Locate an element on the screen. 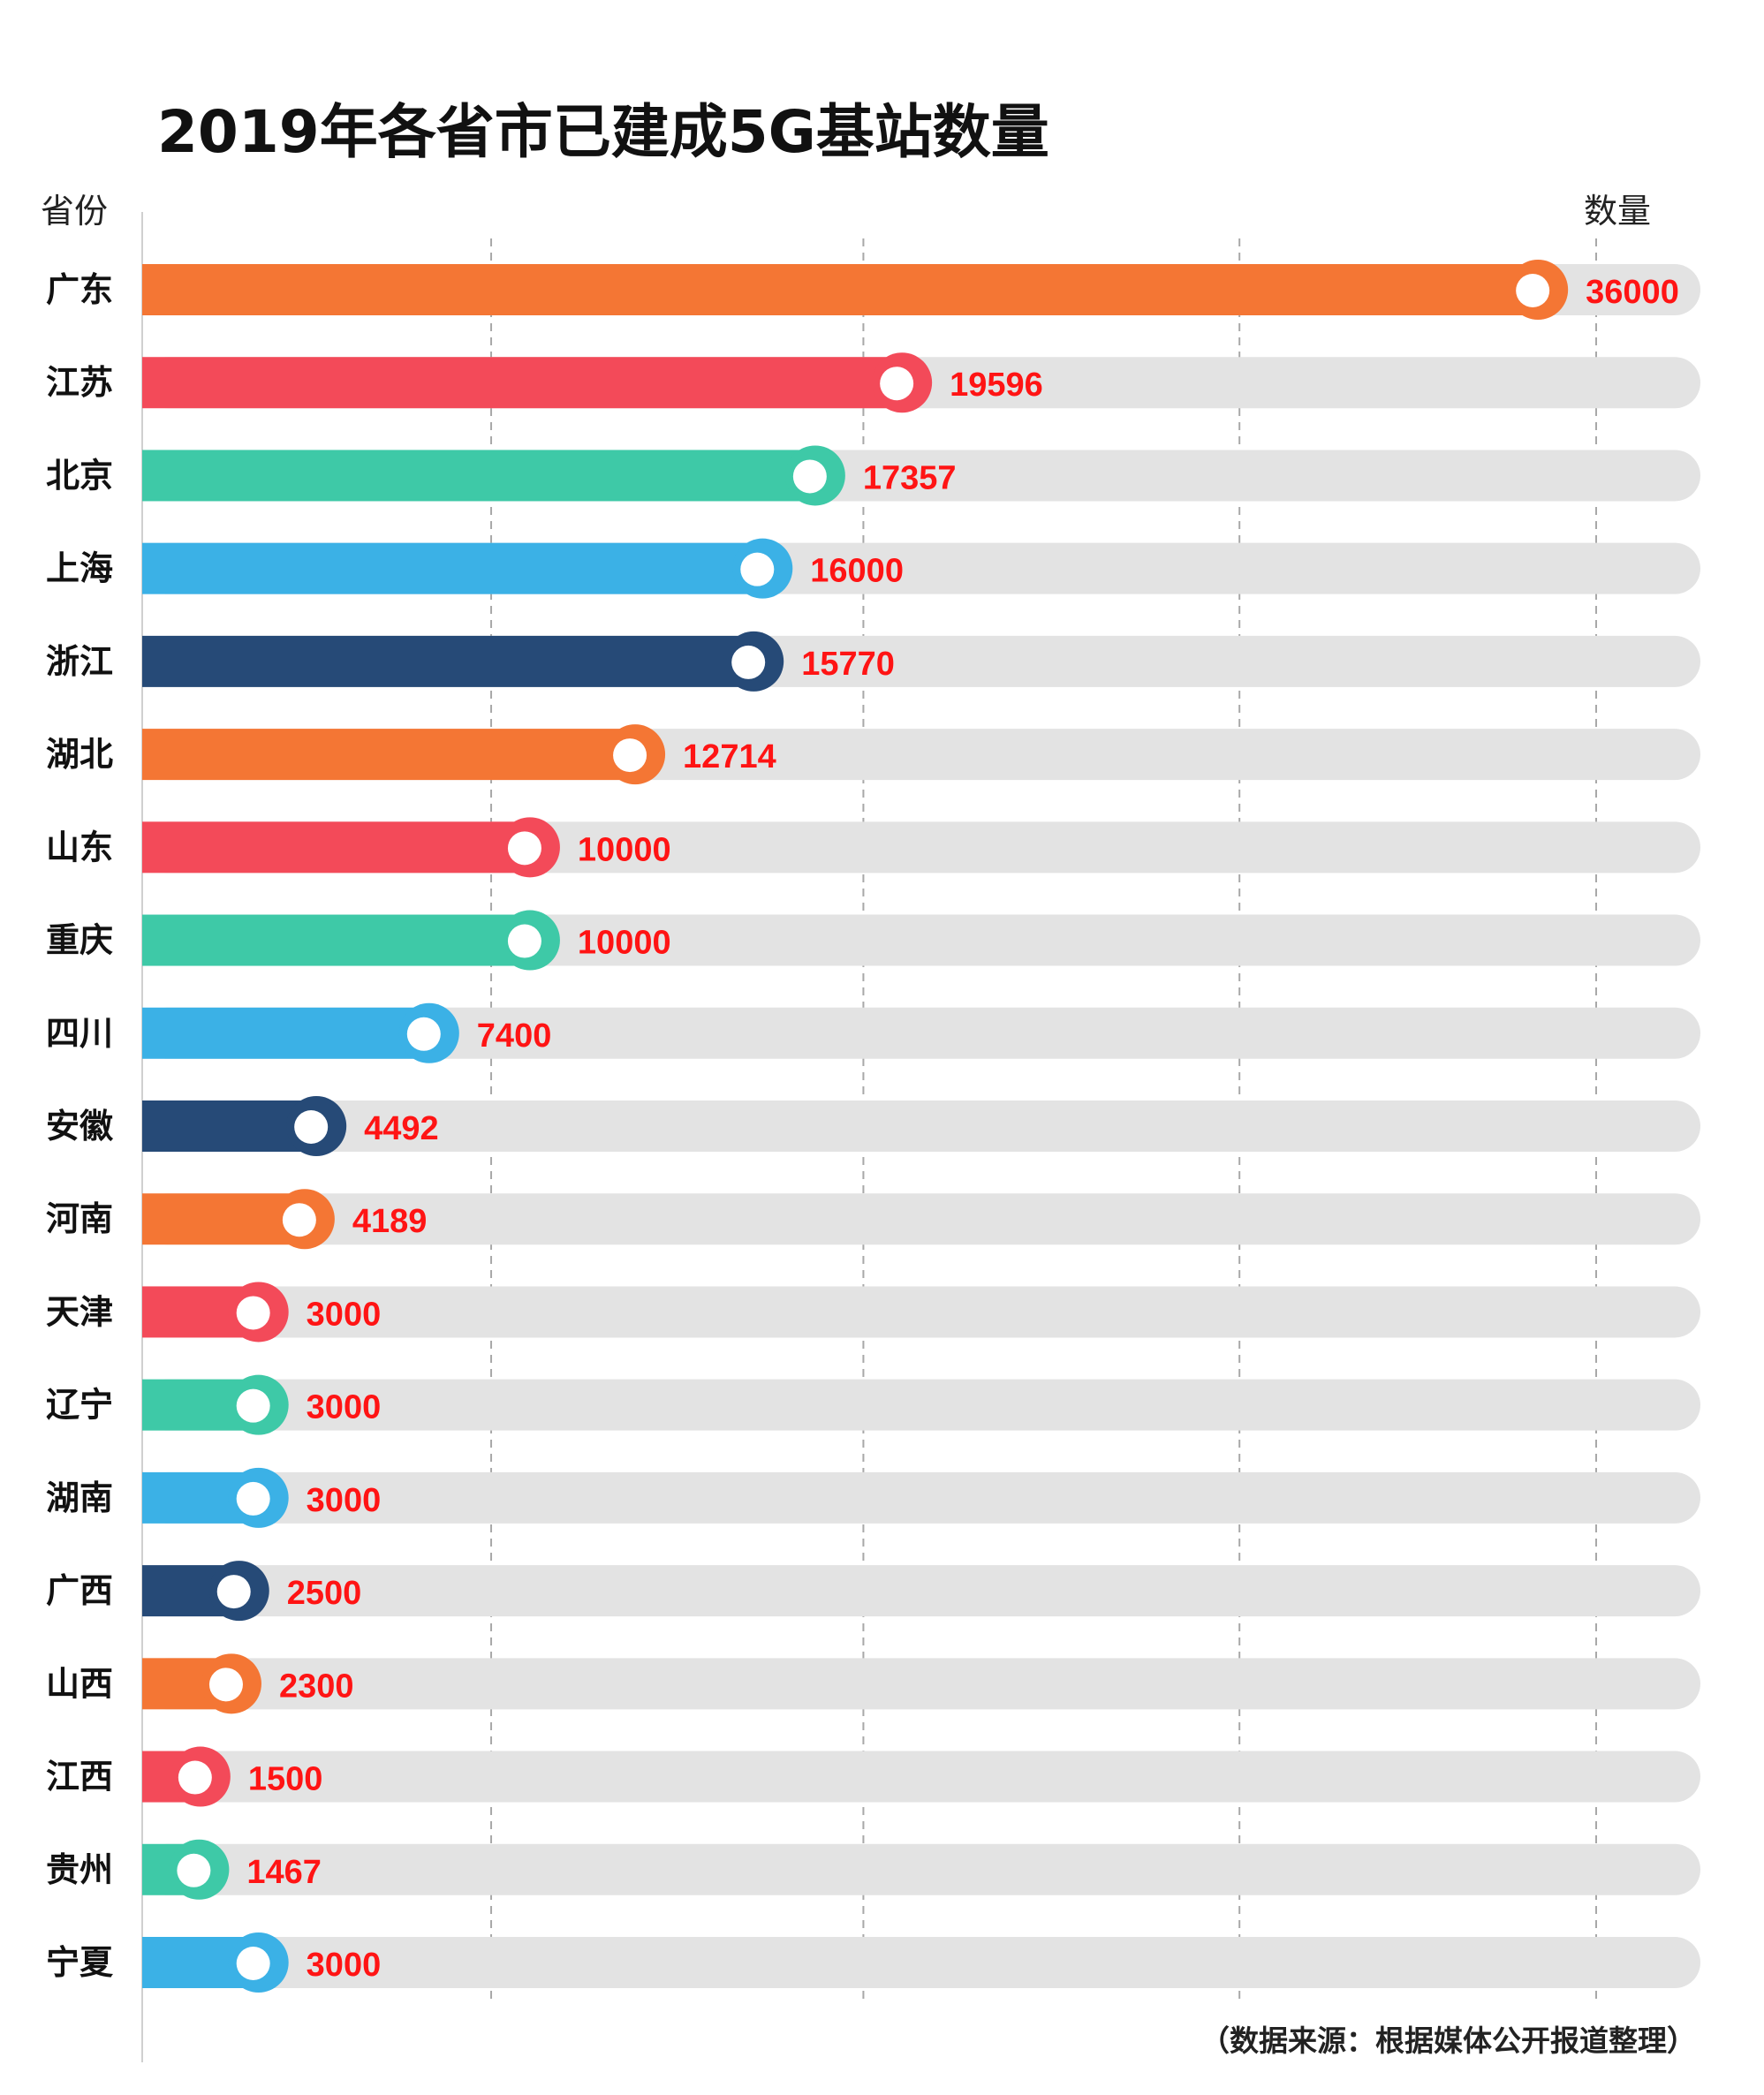  category-label: 四川 is located at coordinates (79, 1033).